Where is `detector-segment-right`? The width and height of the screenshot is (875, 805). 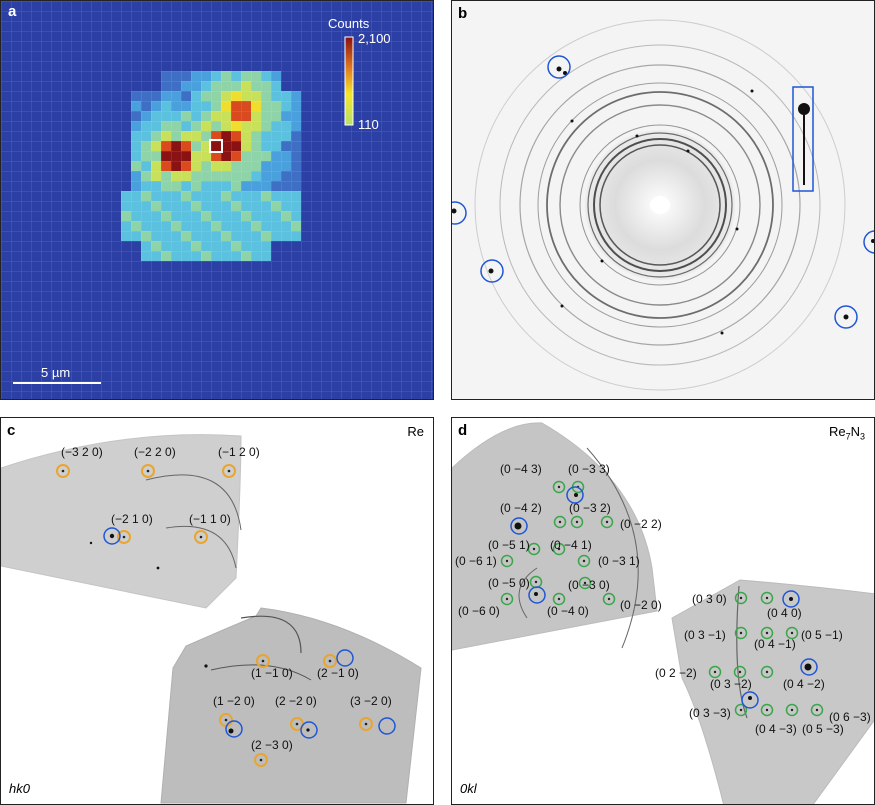 detector-segment-right is located at coordinates (772, 691).